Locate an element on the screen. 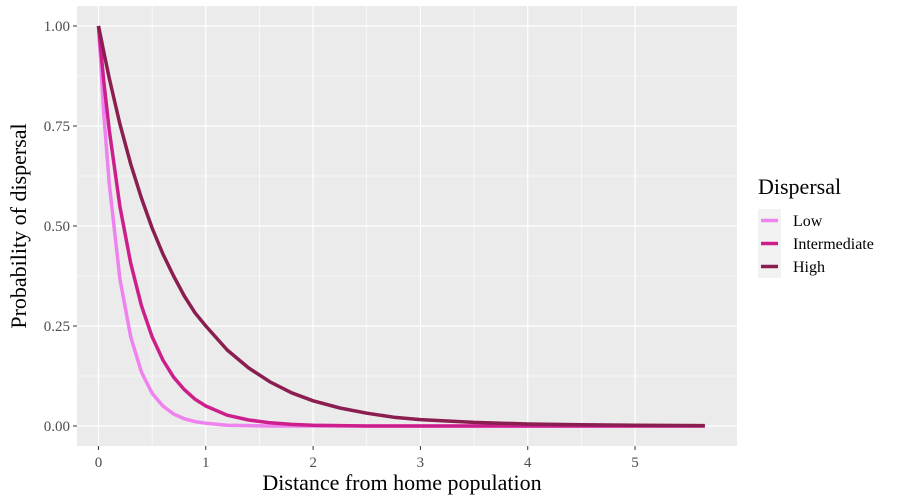  legend: Dispersal Low Intermediate High is located at coordinates (816, 226).